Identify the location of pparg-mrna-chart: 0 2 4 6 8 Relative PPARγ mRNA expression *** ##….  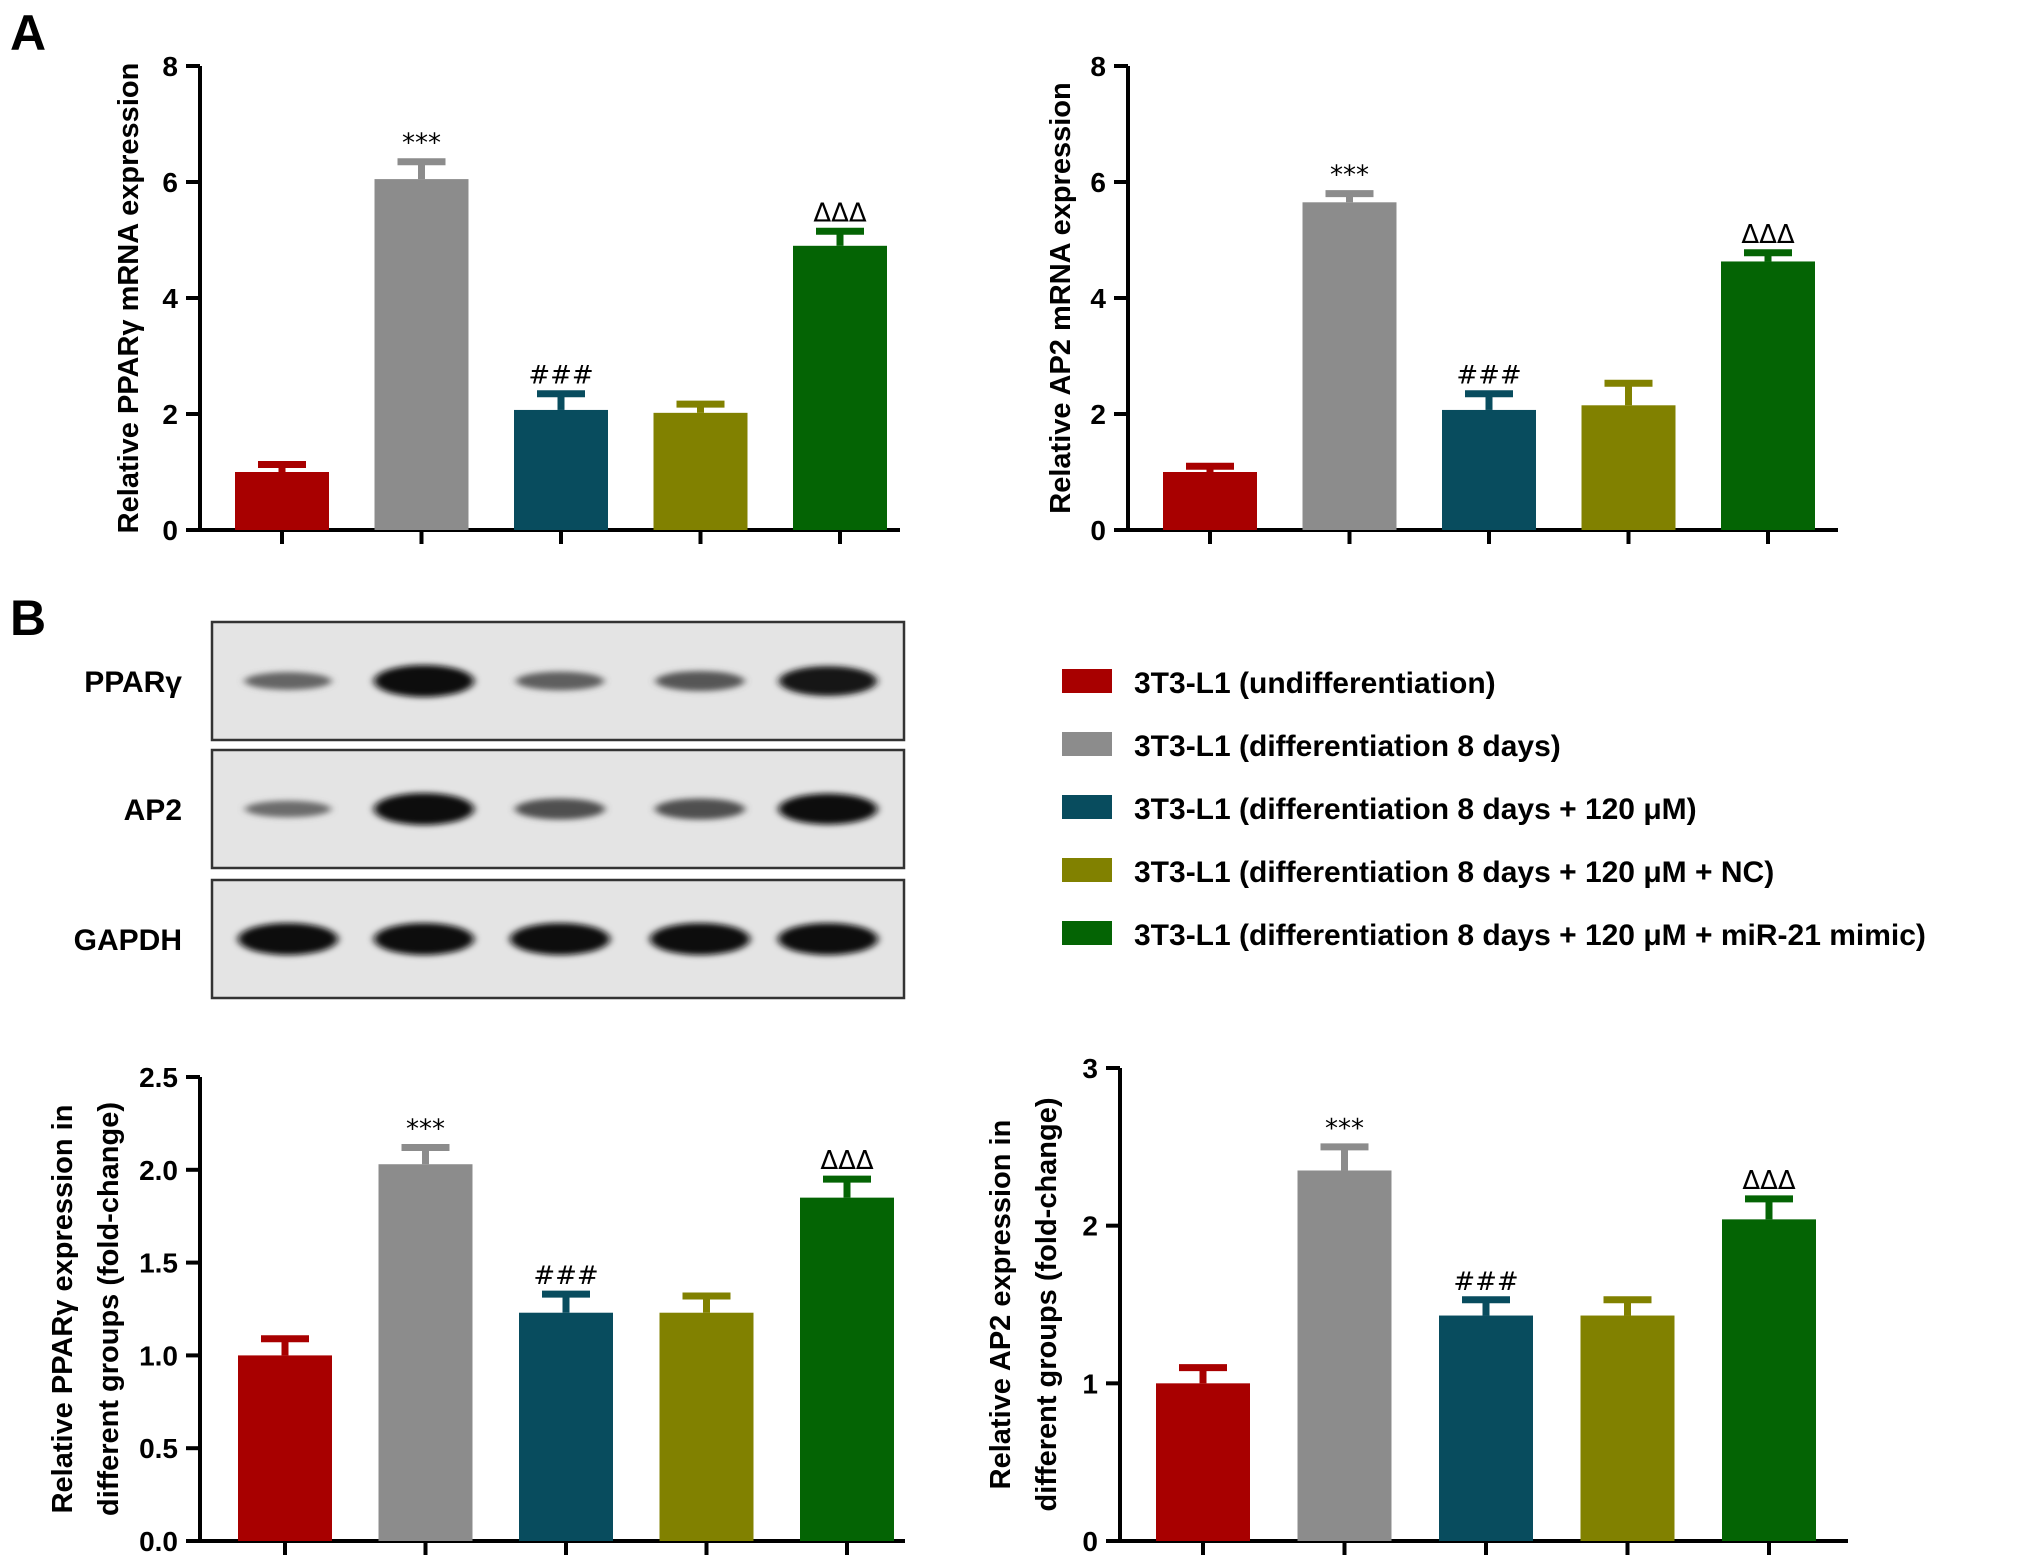
(506, 298).